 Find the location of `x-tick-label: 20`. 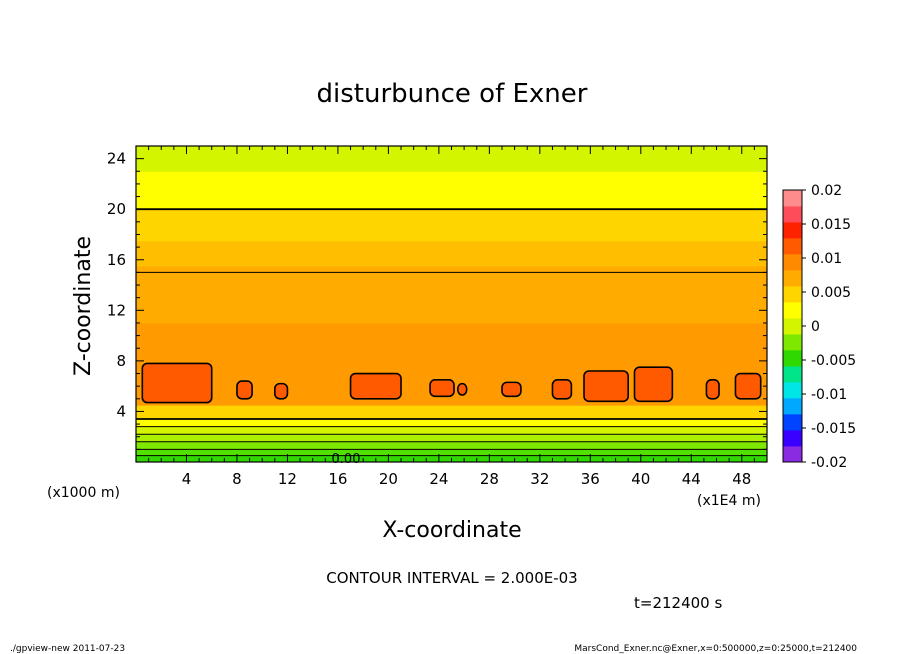

x-tick-label: 20 is located at coordinates (388, 479).